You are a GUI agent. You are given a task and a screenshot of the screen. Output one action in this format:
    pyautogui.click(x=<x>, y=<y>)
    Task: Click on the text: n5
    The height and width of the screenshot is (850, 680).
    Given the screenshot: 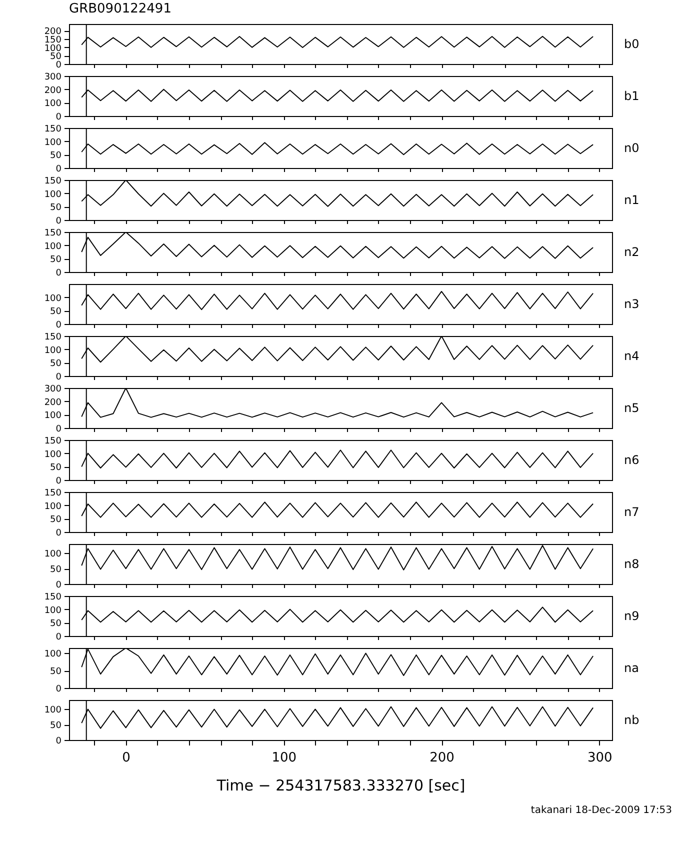 What is the action you would take?
    pyautogui.click(x=632, y=408)
    